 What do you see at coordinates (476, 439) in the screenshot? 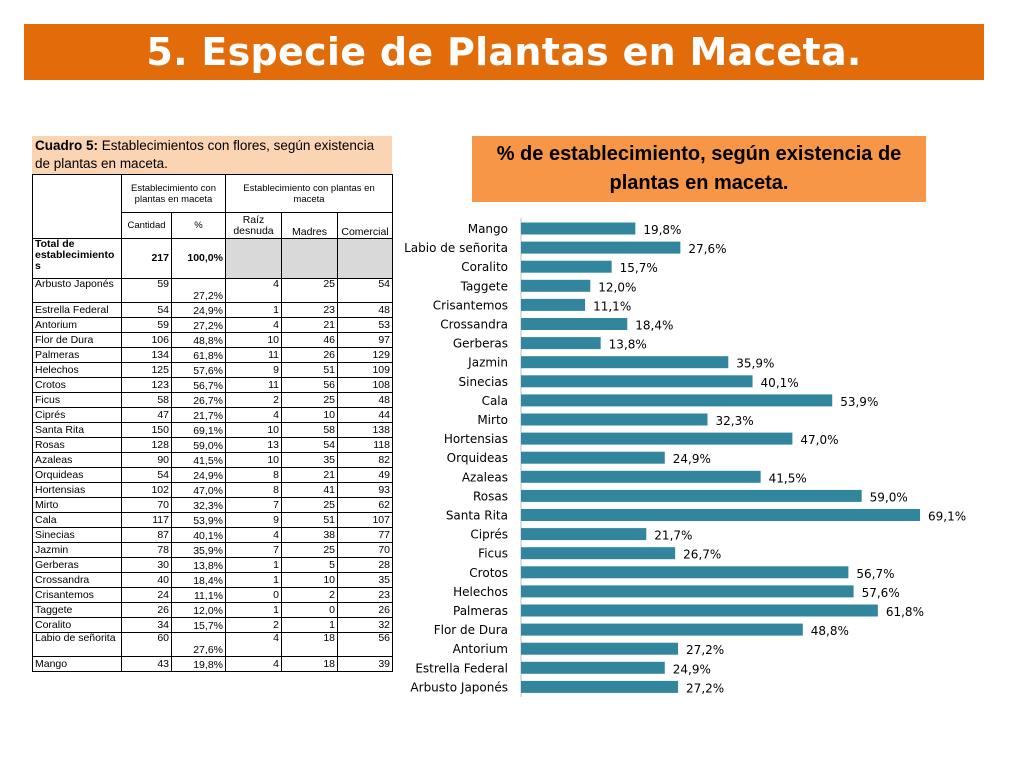
I see `category-label: Hortensias` at bounding box center [476, 439].